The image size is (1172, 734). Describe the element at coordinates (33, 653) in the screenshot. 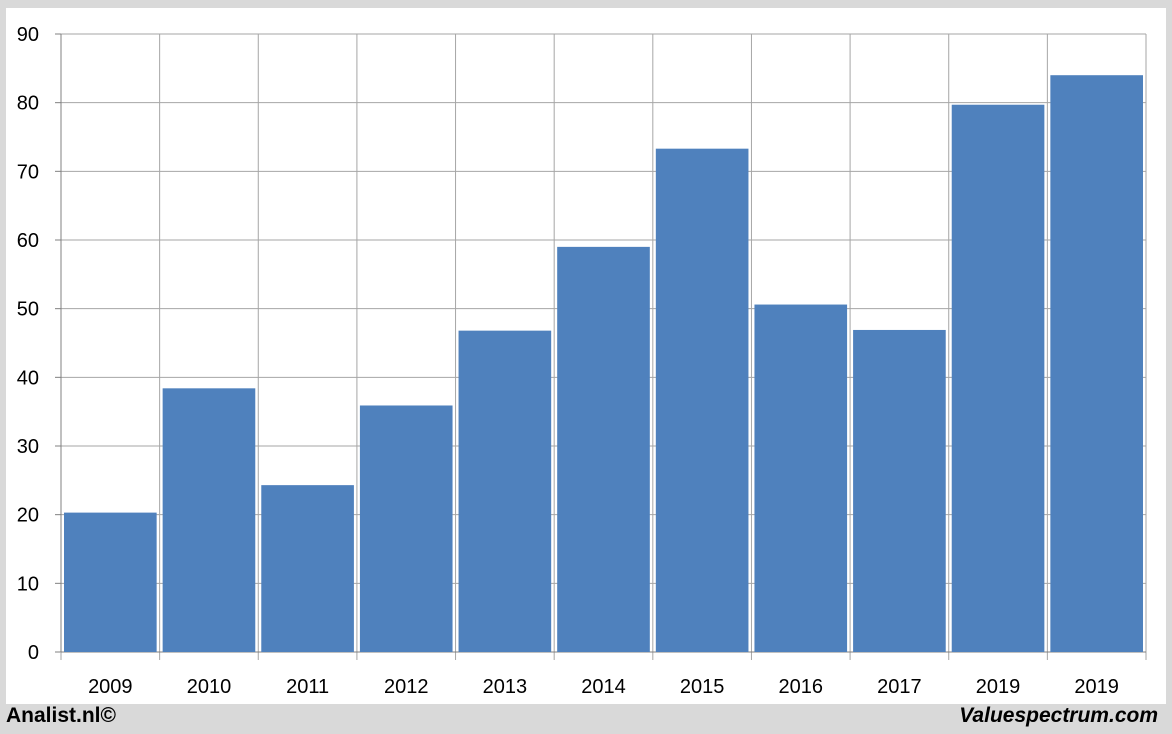

I see `y-tick-label: 0` at that location.